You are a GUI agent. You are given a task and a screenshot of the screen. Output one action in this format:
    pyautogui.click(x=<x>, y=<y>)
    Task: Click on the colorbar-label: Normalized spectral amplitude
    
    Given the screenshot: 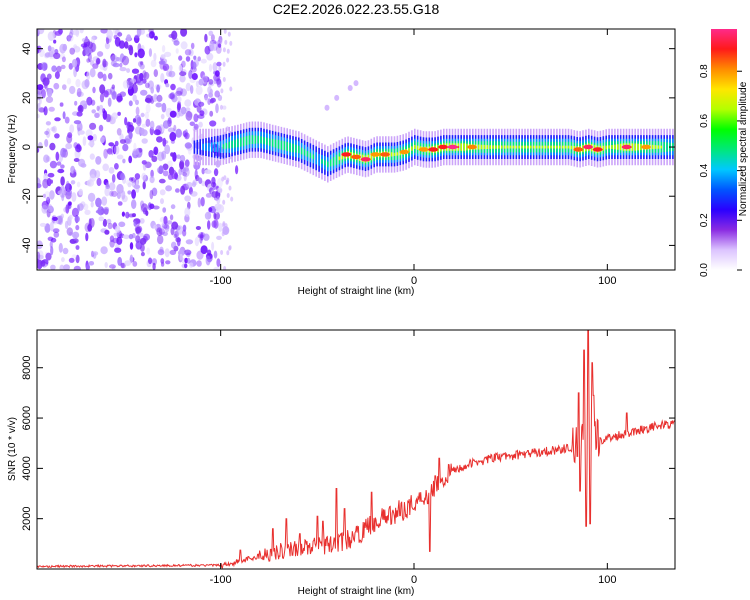 What is the action you would take?
    pyautogui.click(x=743, y=148)
    